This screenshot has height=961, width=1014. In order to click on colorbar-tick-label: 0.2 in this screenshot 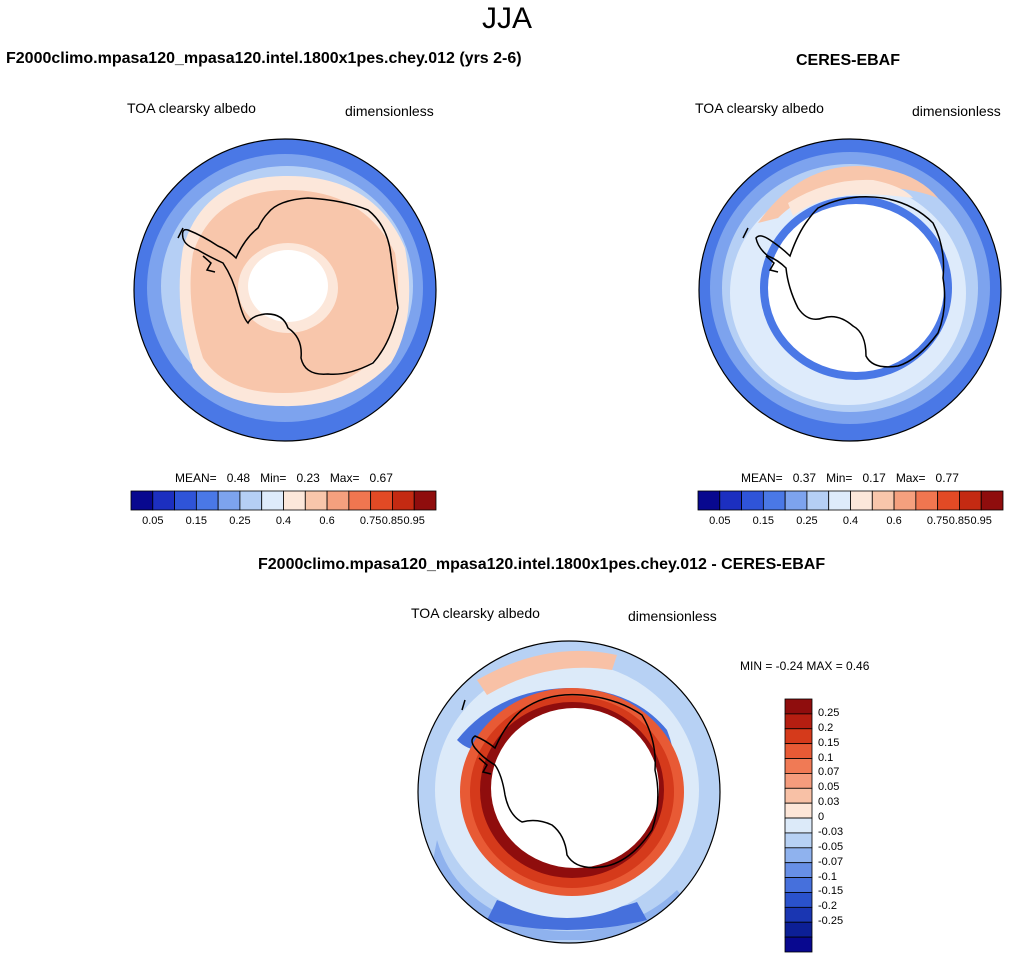, I will do `click(826, 727)`.